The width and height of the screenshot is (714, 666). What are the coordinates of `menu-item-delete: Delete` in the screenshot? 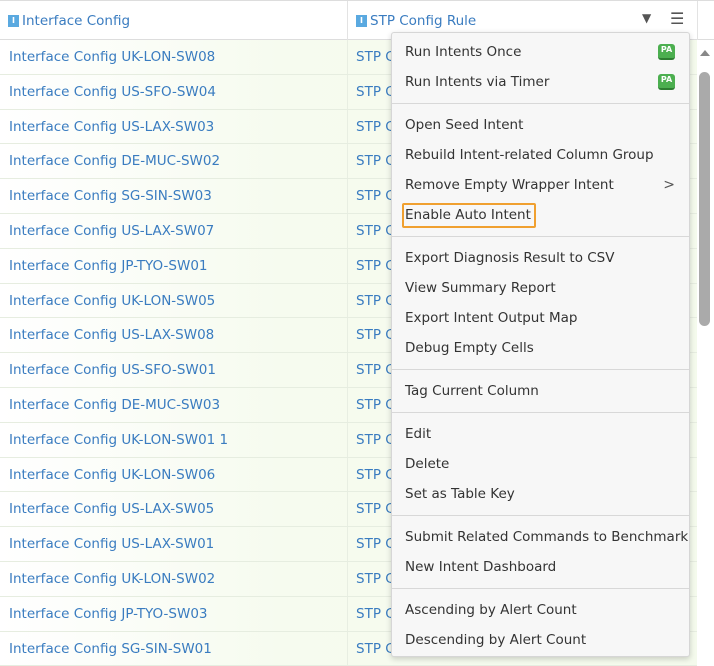 It's located at (540, 464).